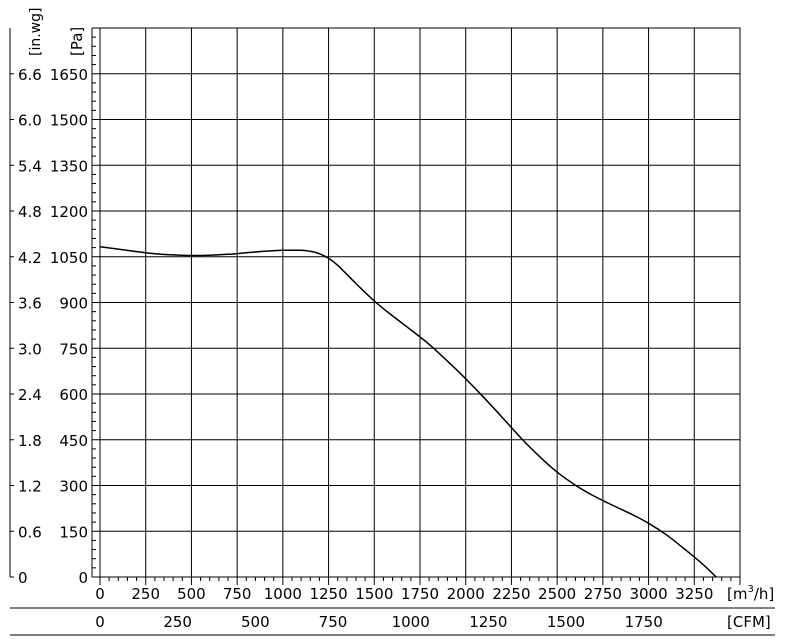  Describe the element at coordinates (644, 622) in the screenshot. I see `x-tick-label-cfm: 1750` at that location.